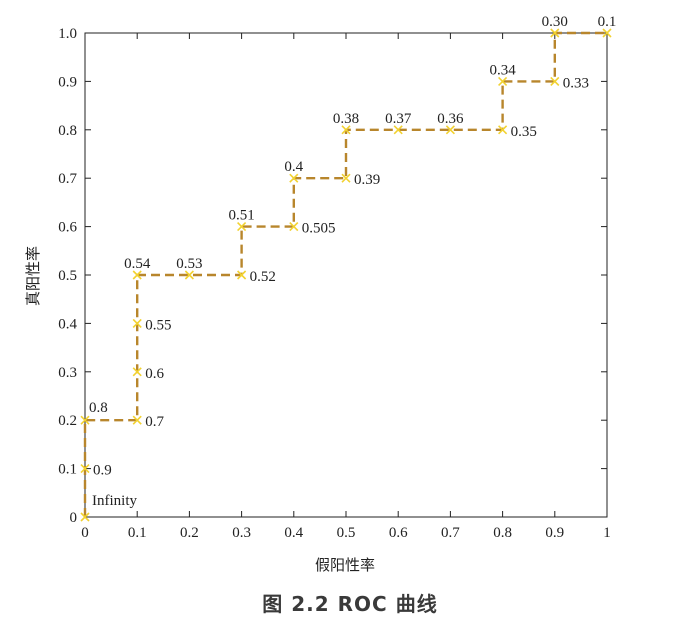 This screenshot has width=700, height=634. What do you see at coordinates (502, 70) in the screenshot?
I see `point-label: 0.34` at bounding box center [502, 70].